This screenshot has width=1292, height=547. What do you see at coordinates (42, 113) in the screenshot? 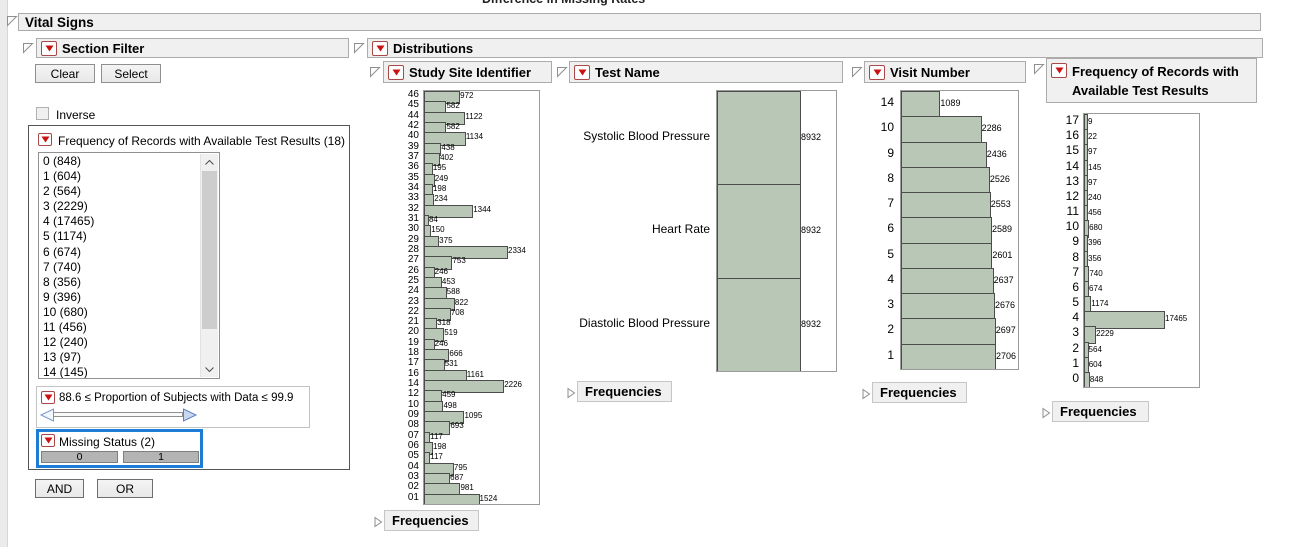
I see `inverse-checkbox` at bounding box center [42, 113].